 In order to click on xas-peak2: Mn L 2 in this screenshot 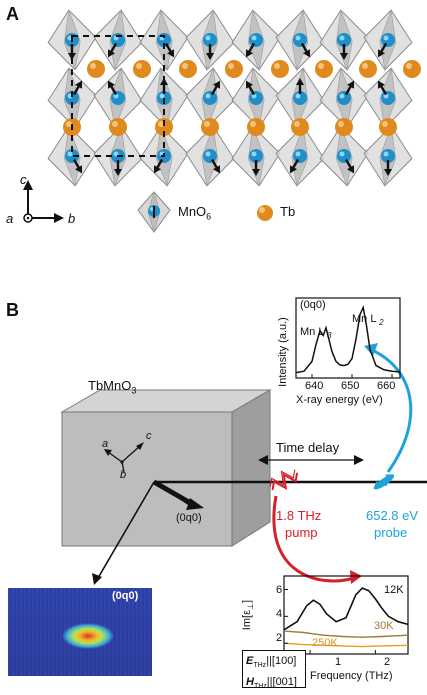, I will do `click(368, 320)`.